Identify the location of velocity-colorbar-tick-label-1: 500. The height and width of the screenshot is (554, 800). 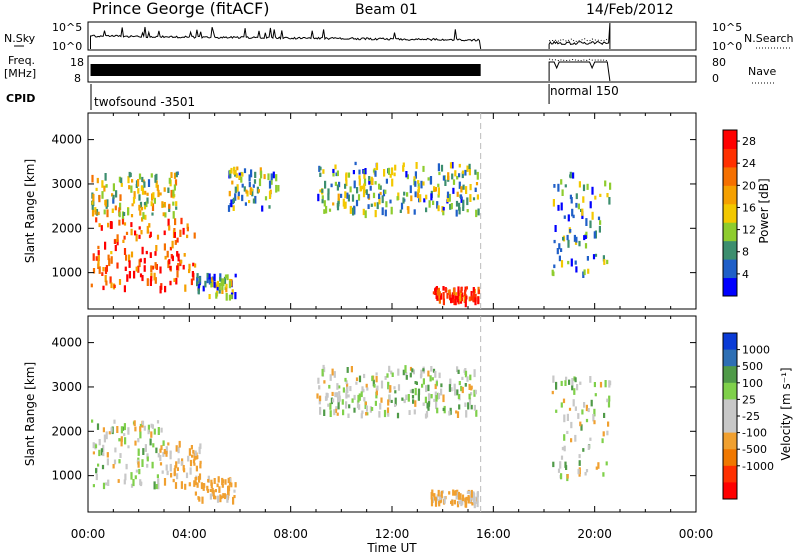
(752, 366).